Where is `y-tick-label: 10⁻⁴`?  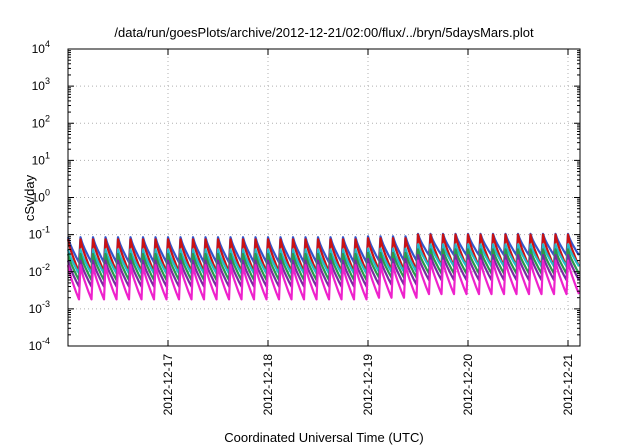
y-tick-label: 10⁻⁴ is located at coordinates (39, 344).